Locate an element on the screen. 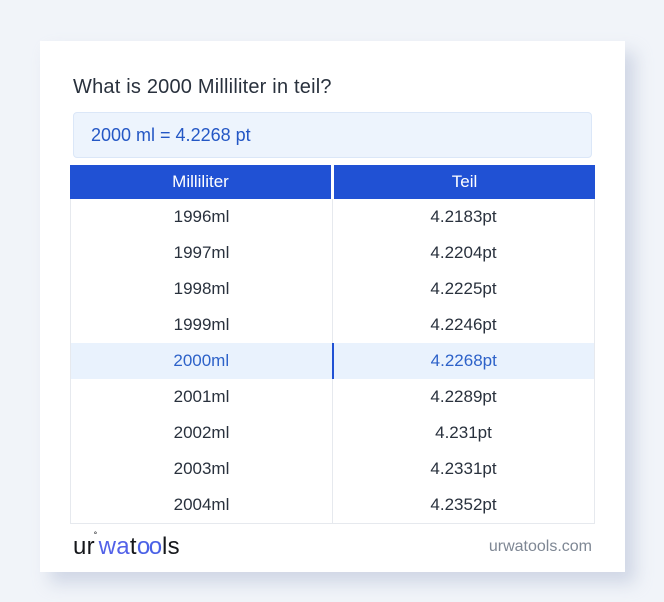 The width and height of the screenshot is (664, 602). conversion-result-box: 2000 ml = 4.2268 pt is located at coordinates (332, 135).